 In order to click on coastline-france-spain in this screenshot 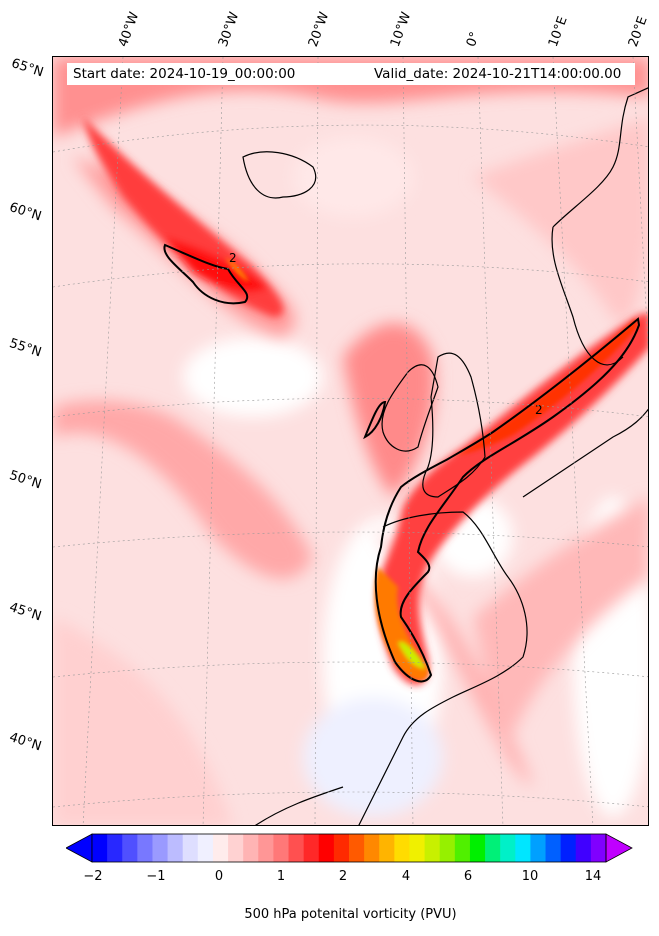, I will do `click(443, 668)`.